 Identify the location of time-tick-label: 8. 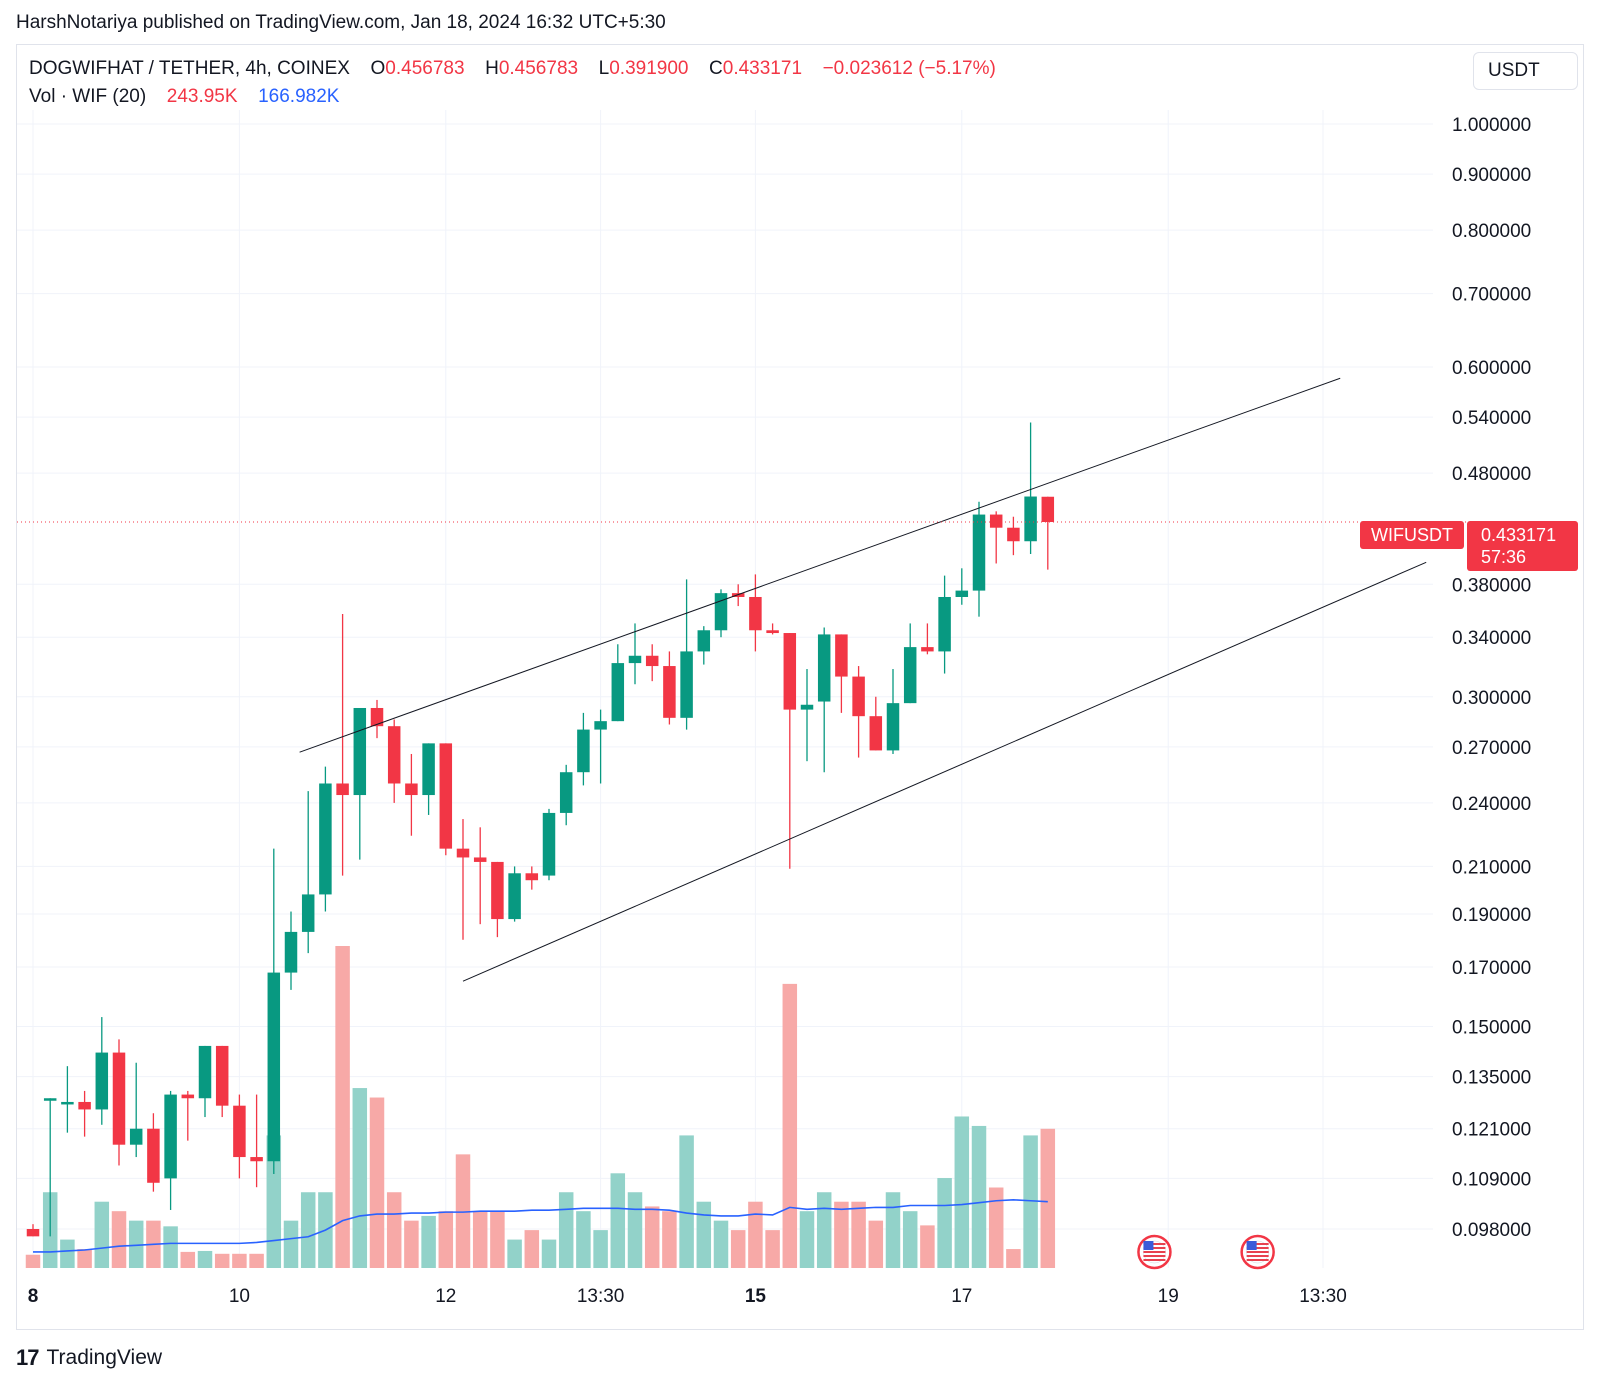
(33, 1296).